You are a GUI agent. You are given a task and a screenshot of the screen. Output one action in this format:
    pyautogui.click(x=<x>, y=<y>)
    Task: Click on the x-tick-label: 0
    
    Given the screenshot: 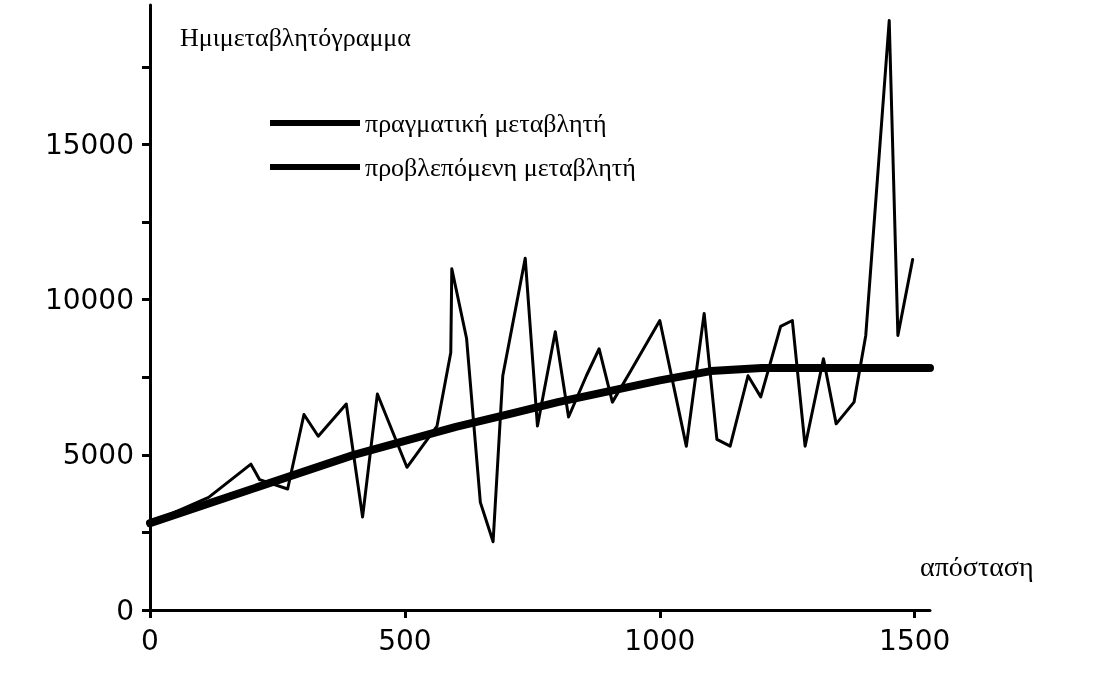 What is the action you would take?
    pyautogui.click(x=150, y=640)
    